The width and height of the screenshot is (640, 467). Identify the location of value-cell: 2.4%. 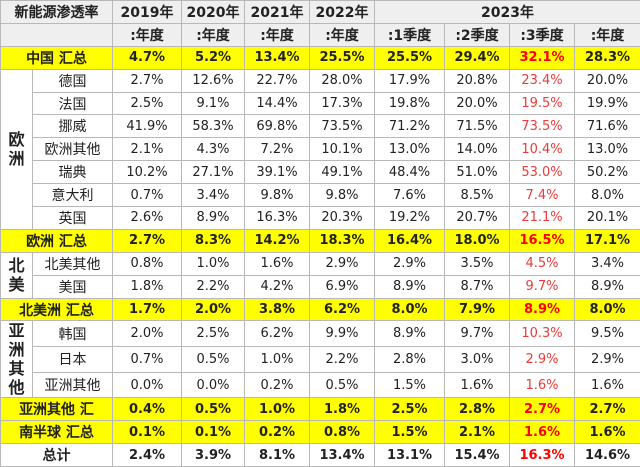
(147, 455).